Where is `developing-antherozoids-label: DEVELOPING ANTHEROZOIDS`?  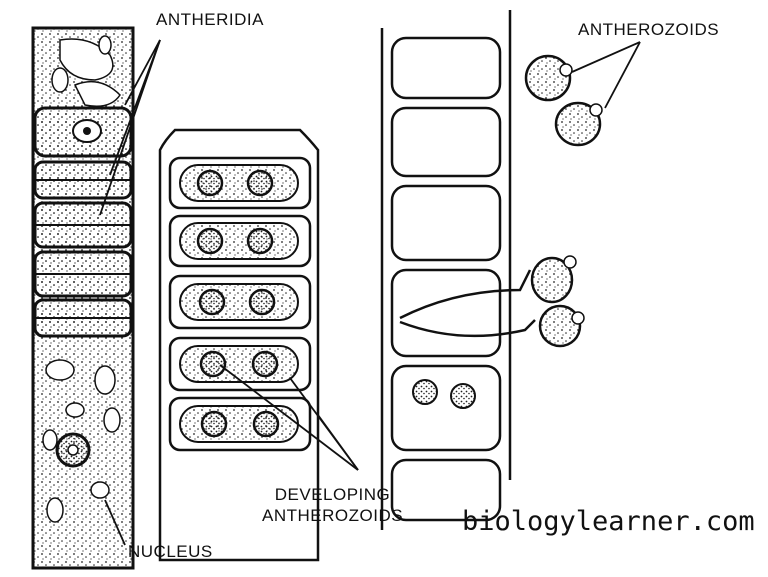 developing-antherozoids-label: DEVELOPING ANTHEROZOIDS is located at coordinates (332, 505).